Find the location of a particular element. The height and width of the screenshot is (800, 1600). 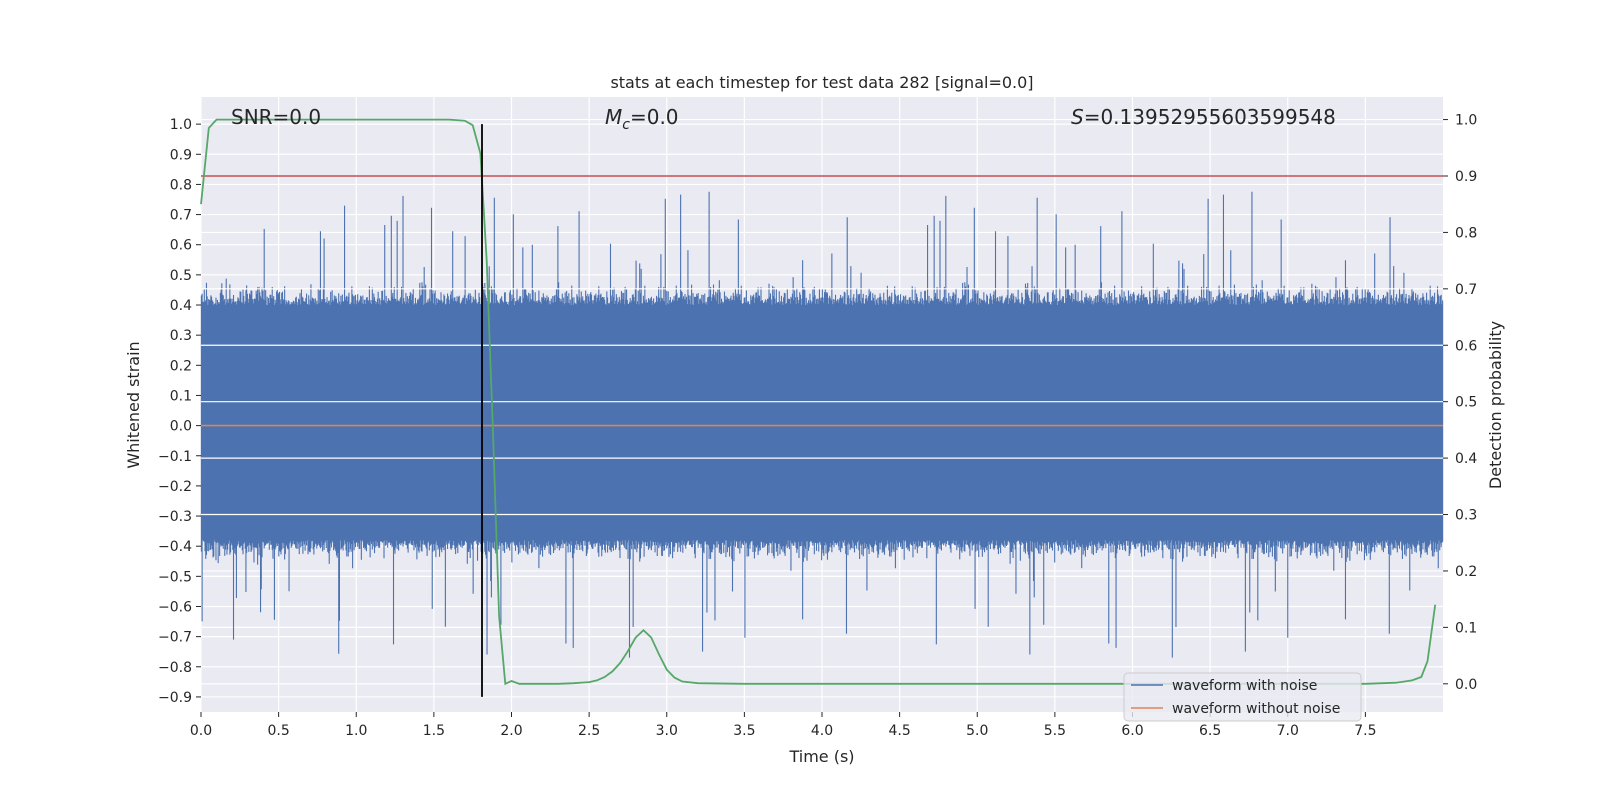

score-symbol: S is located at coordinates (1077, 117).